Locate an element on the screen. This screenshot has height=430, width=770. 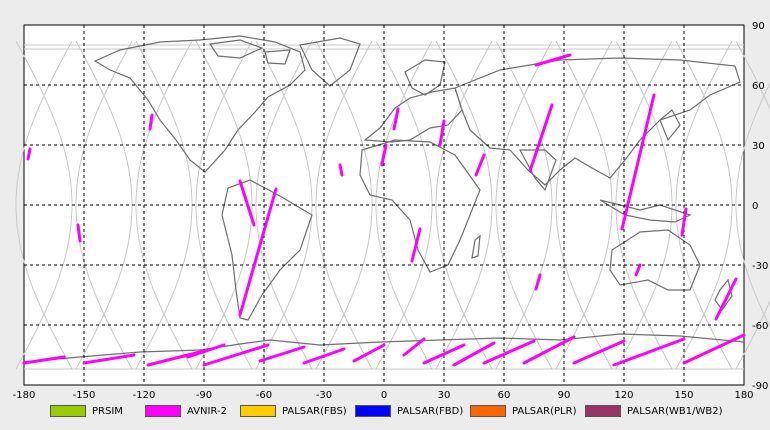
y-axis-ticks: 90 60 30 0 -30 -60 -90 is located at coordinates (760, 206).